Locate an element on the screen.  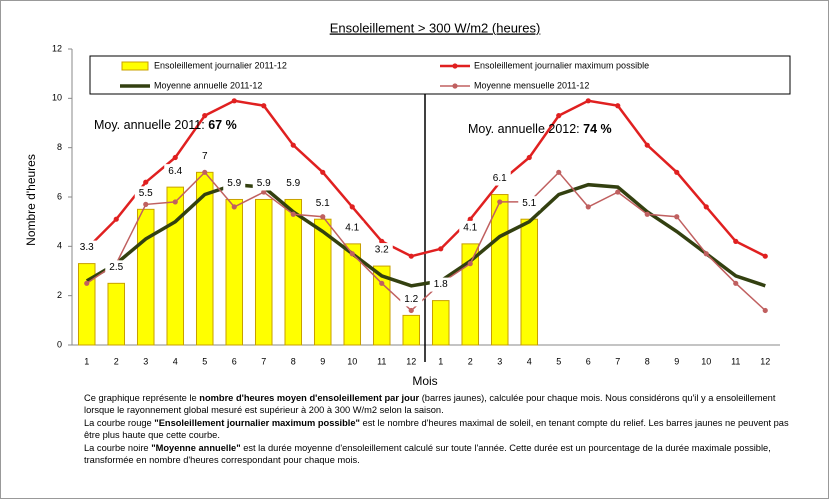
caption-text: "Moyenne annuelle" is located at coordinates (196, 447).